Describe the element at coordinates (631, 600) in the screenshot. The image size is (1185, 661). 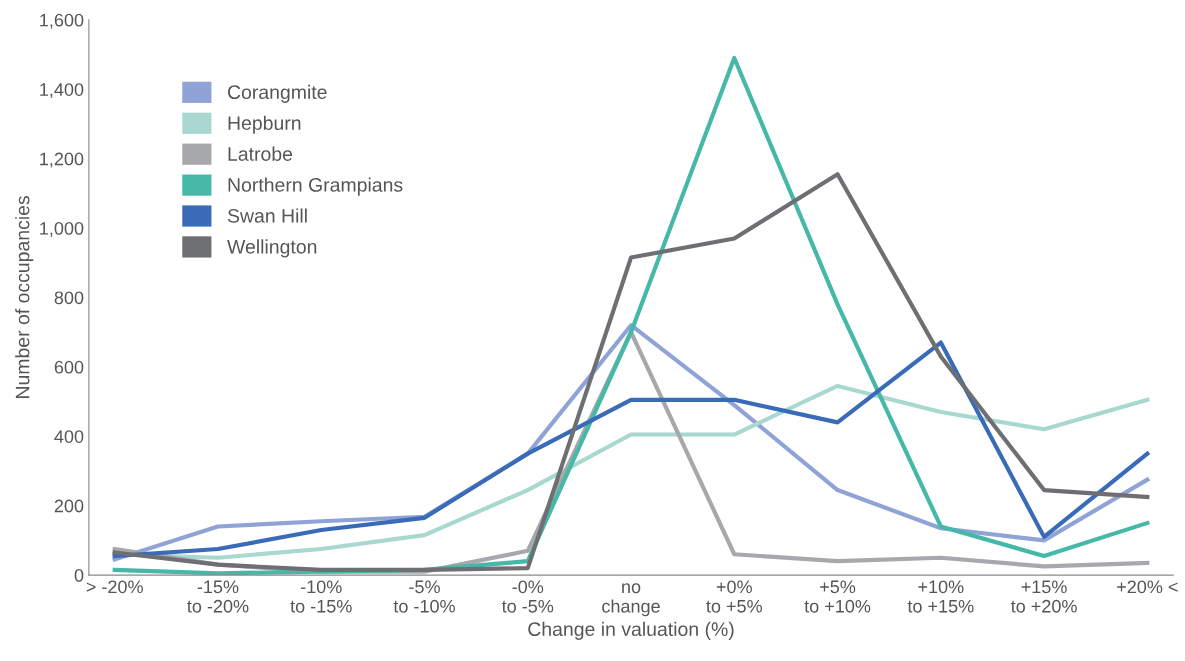
I see `x-tick-label: no change` at that location.